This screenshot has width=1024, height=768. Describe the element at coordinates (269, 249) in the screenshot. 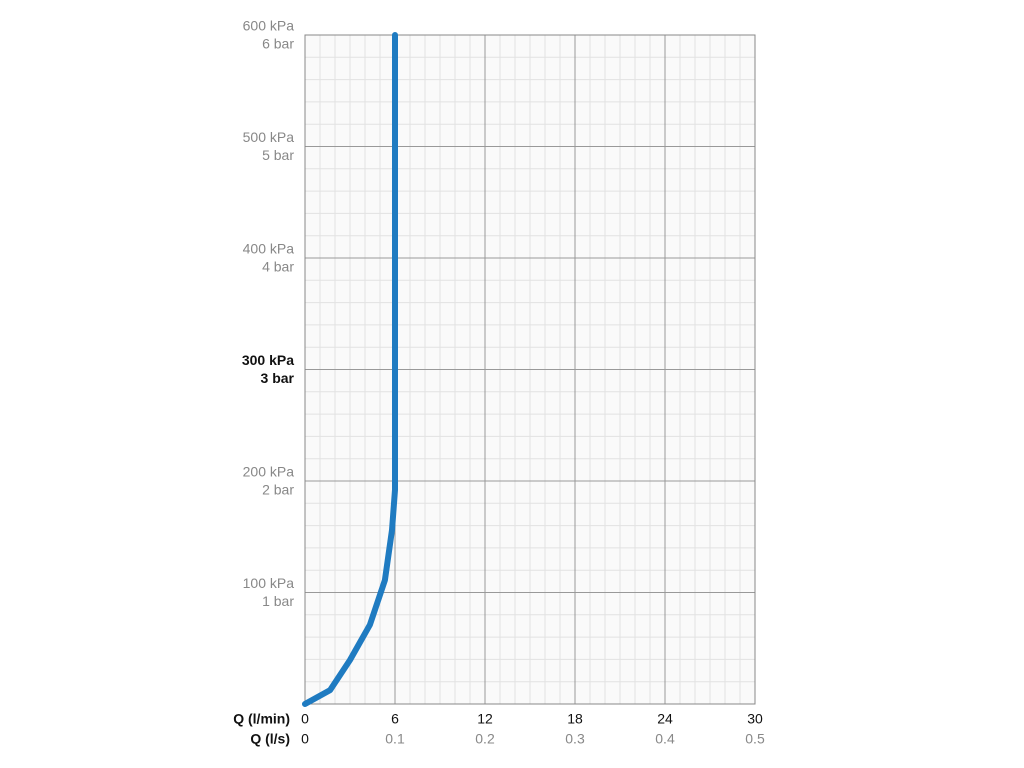

I see `y-tick-label: 400 kPa` at that location.